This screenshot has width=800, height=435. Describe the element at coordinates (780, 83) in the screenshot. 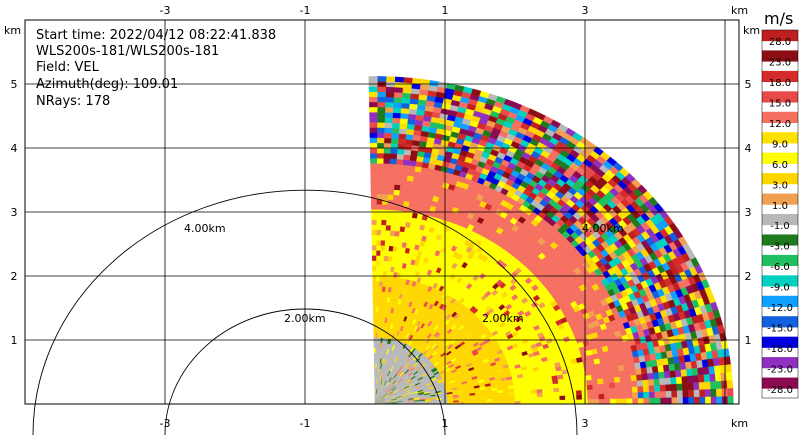

I see `colorbar-label: 18.0` at that location.